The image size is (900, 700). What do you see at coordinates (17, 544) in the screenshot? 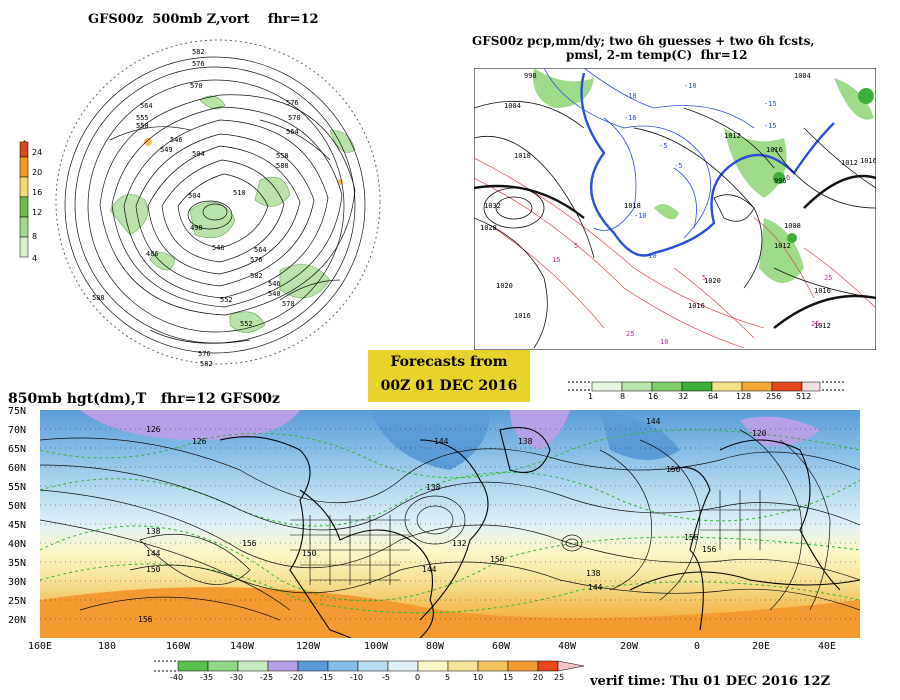
I see `lat-label: 40N` at bounding box center [17, 544].